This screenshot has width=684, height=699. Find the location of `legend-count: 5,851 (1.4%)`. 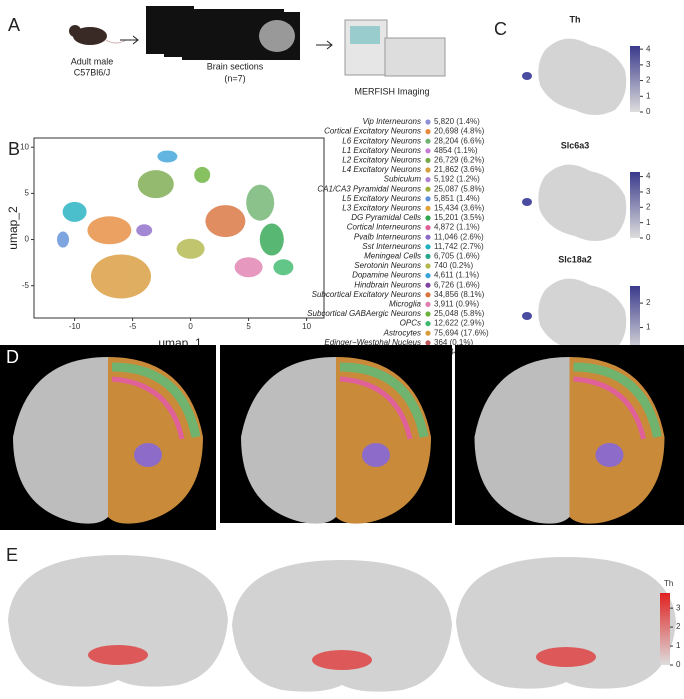

legend-count: 5,851 (1.4%) is located at coordinates (457, 198).